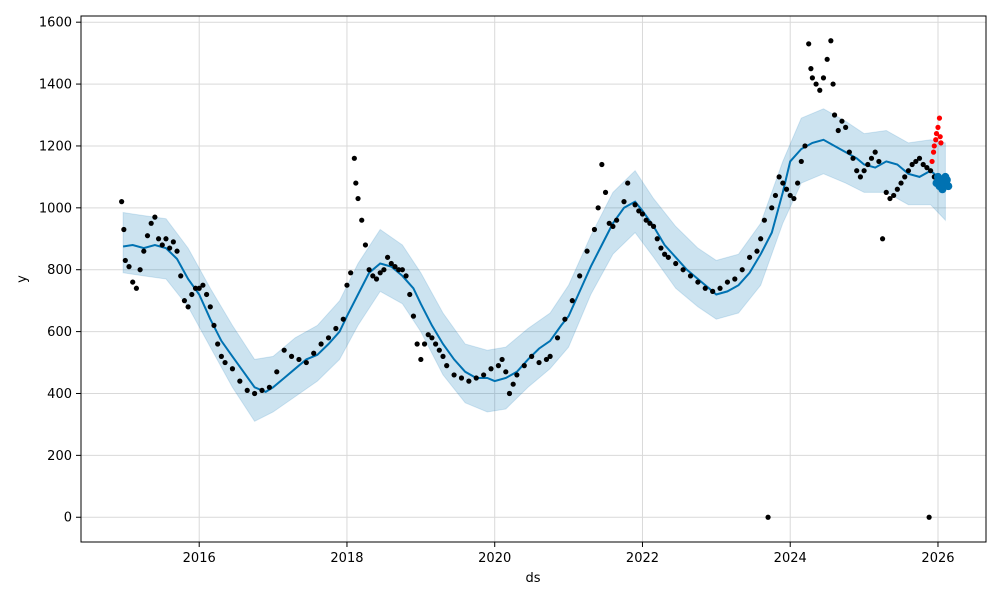 This screenshot has height=600, width=1000. Describe the element at coordinates (946, 179) in the screenshot. I see `forecast-point` at that location.